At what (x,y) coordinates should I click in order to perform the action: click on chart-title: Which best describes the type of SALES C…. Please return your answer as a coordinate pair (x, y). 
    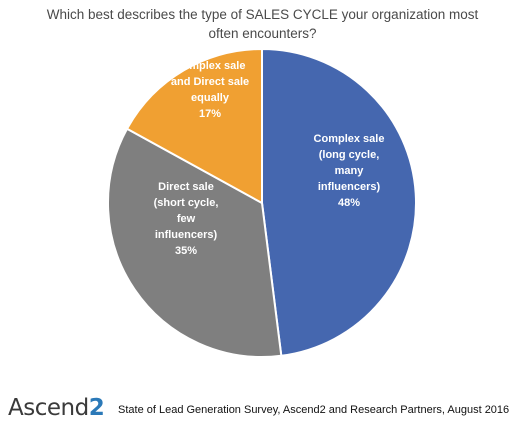
    Looking at the image, I should click on (262, 24).